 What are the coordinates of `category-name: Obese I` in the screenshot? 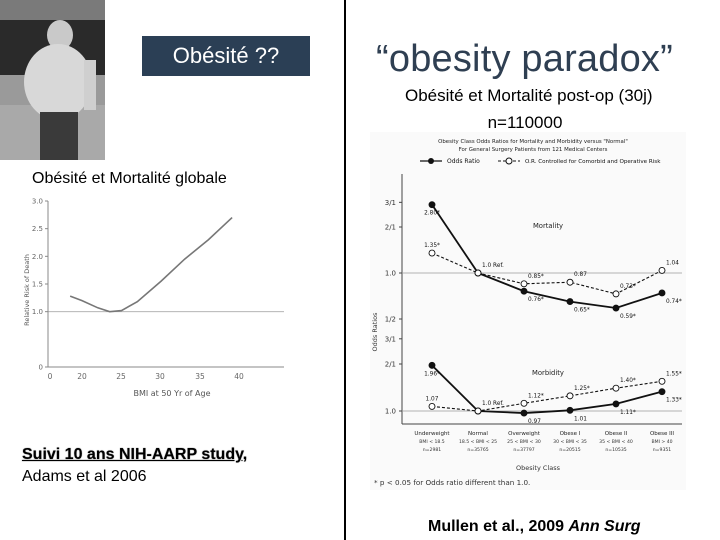 It's located at (570, 434).